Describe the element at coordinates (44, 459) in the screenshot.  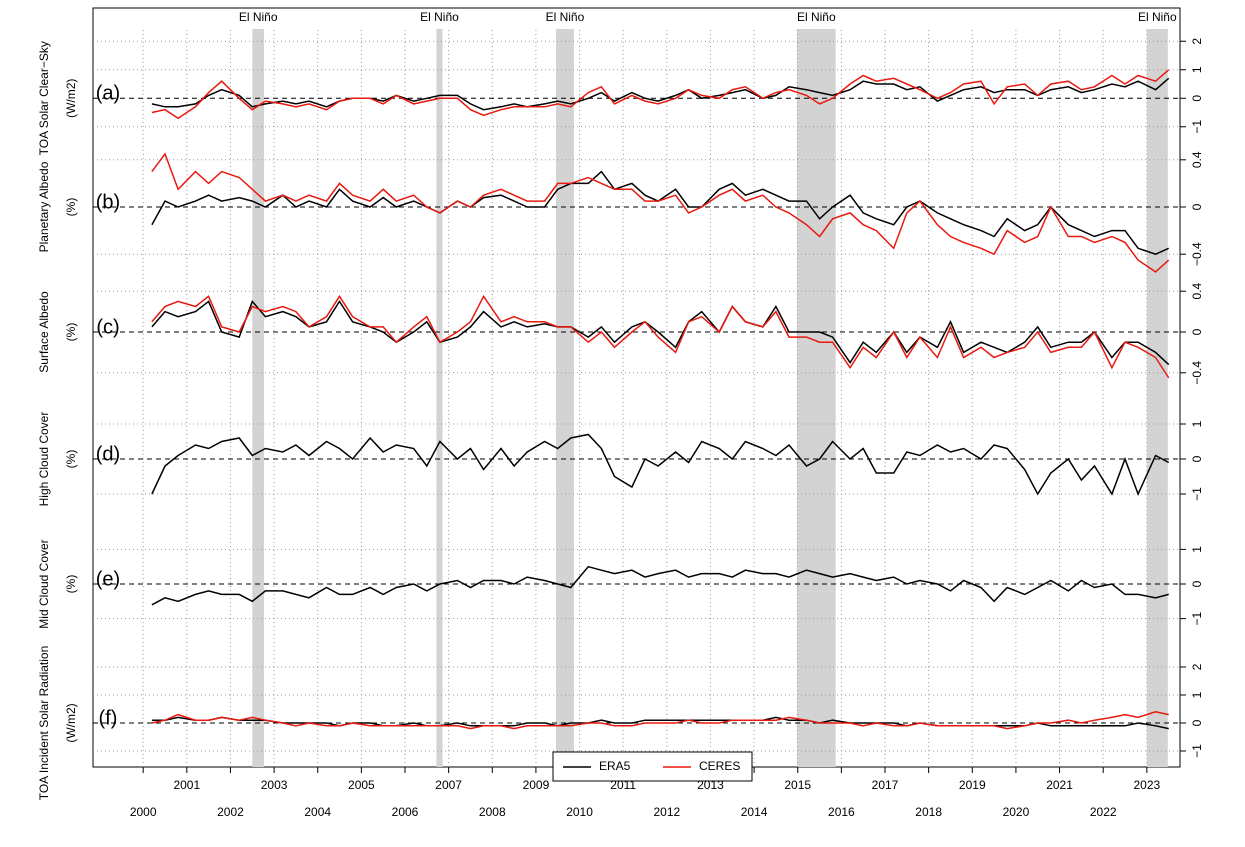
I see `y-axis-label: High Cloud Cover` at that location.